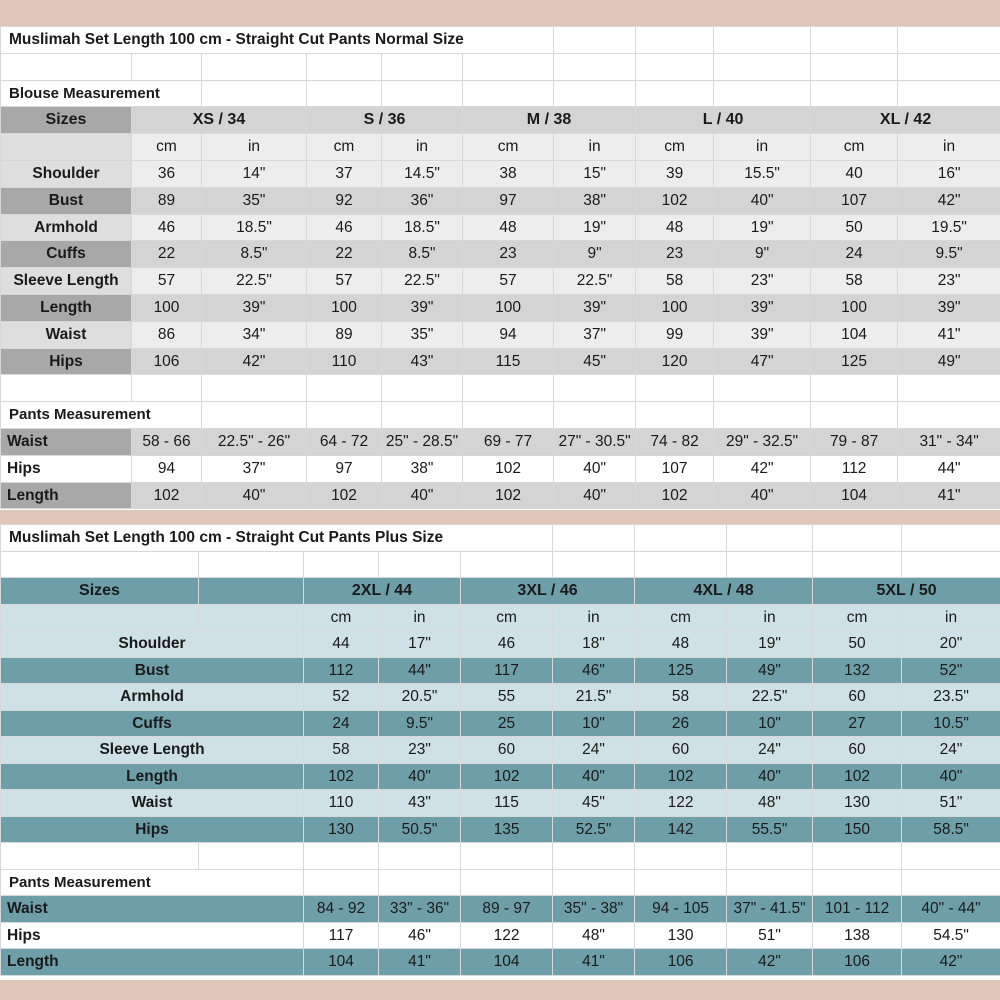  What do you see at coordinates (675, 468) in the screenshot?
I see `value-cm: 107` at bounding box center [675, 468].